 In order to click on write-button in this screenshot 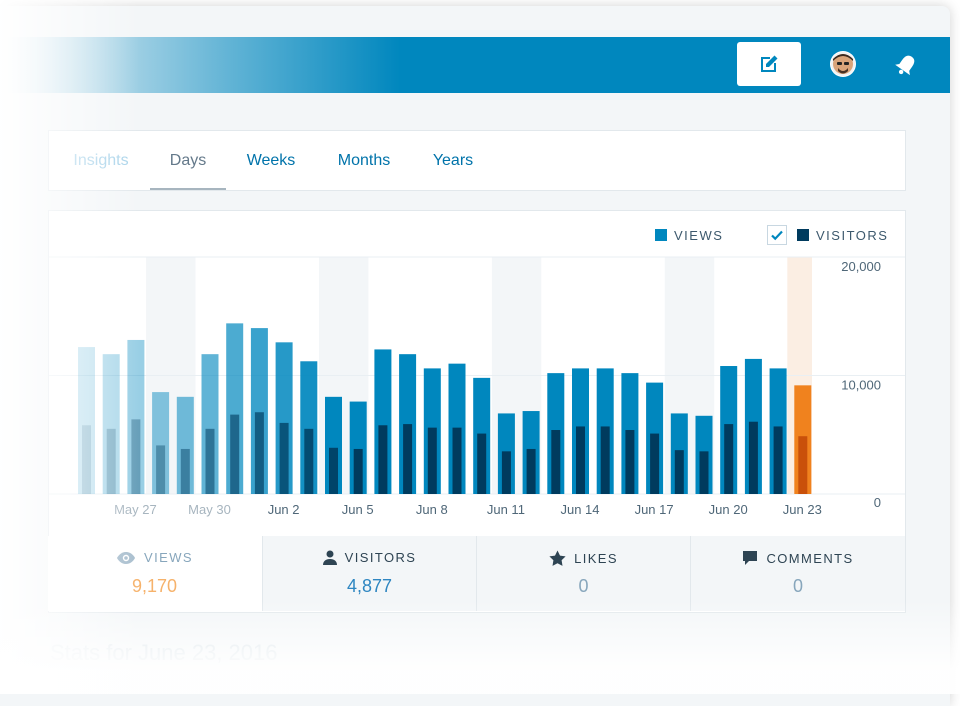, I will do `click(769, 64)`.